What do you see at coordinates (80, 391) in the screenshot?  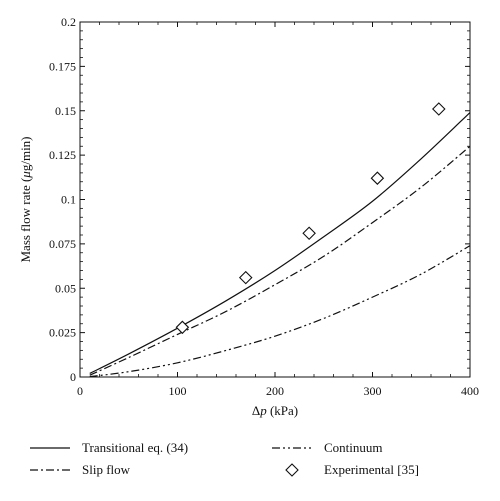 I see `x-tick-label: 0` at bounding box center [80, 391].